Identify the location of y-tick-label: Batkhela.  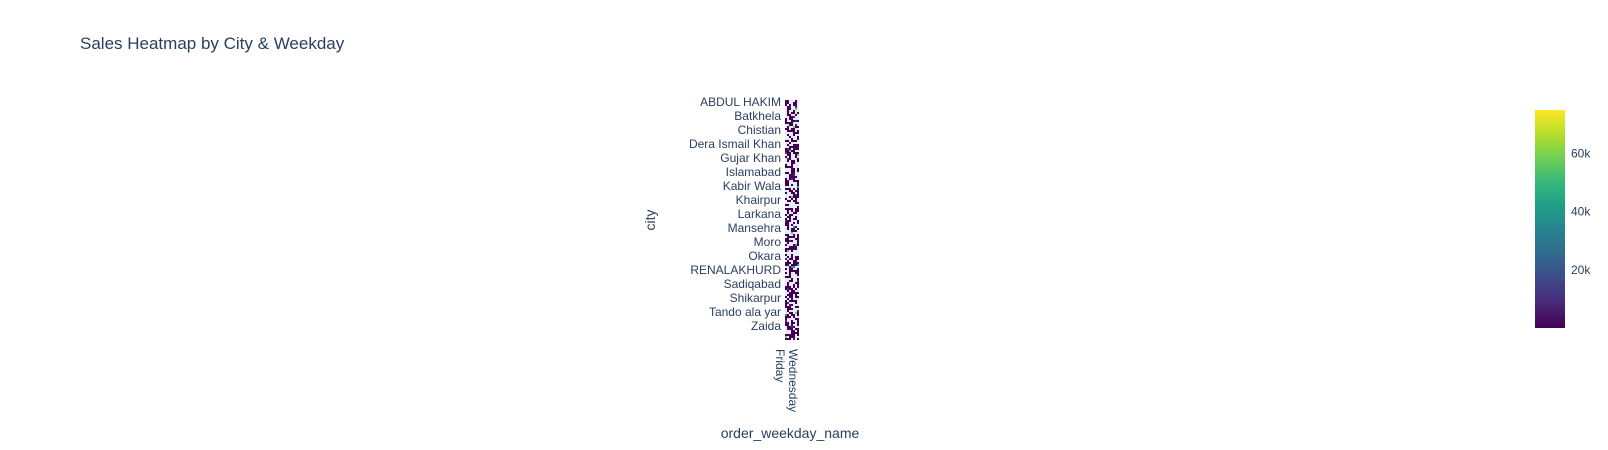
(757, 116).